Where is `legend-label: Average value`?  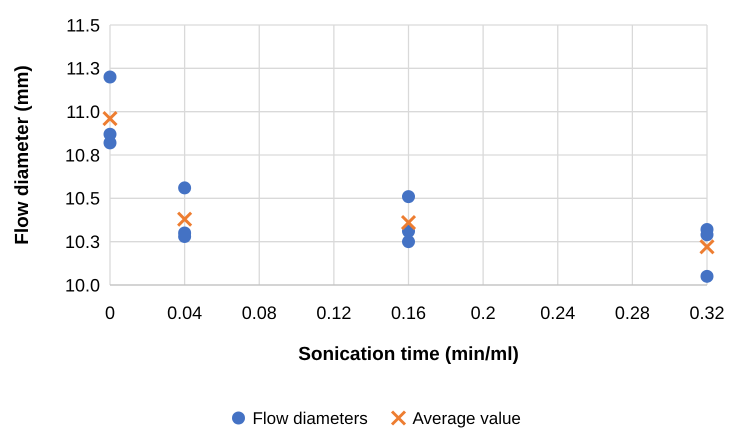
legend-label: Average value is located at coordinates (466, 418).